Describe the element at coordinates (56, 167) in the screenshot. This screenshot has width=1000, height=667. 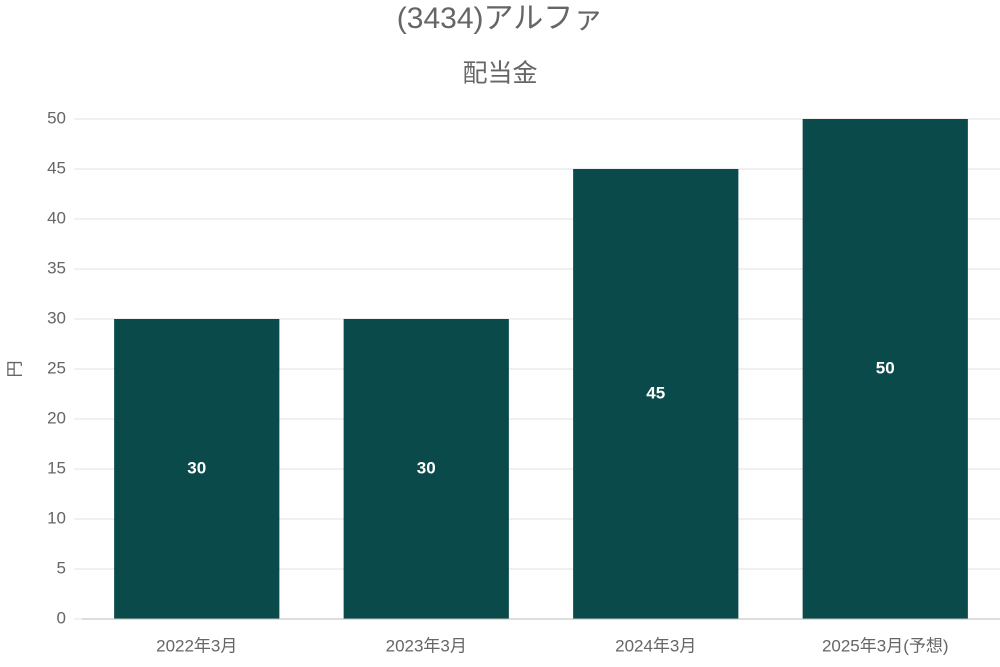
I see `y-tick-label: 45` at that location.